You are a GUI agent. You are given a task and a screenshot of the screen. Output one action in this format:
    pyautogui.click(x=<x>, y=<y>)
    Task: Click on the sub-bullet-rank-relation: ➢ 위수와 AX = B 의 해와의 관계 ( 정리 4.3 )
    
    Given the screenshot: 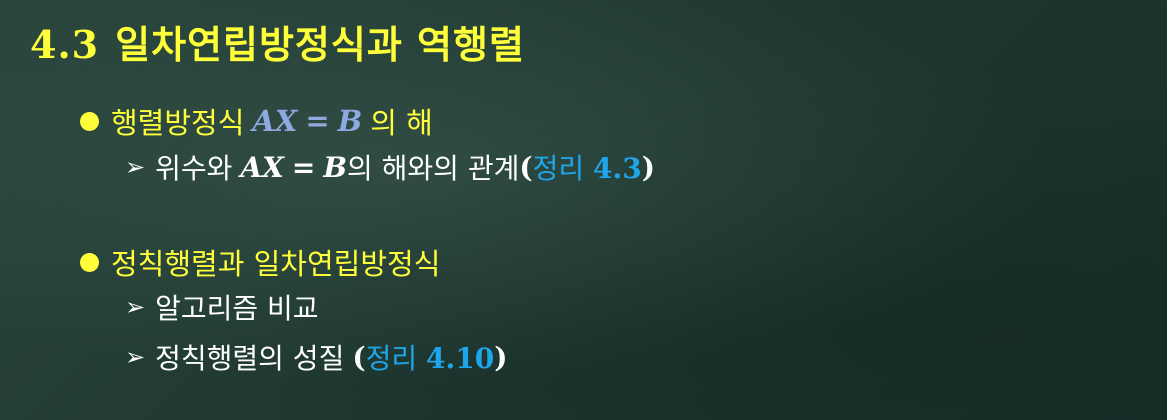 What is the action you would take?
    pyautogui.click(x=390, y=167)
    